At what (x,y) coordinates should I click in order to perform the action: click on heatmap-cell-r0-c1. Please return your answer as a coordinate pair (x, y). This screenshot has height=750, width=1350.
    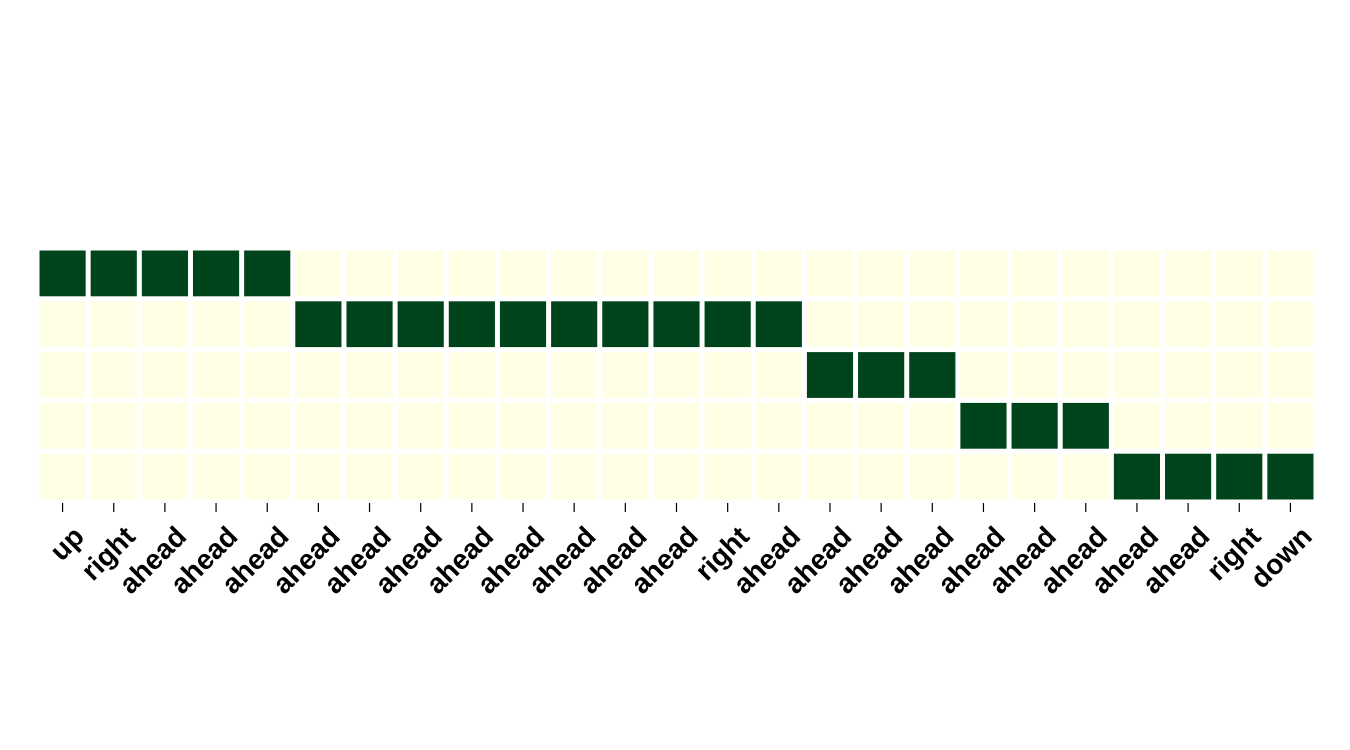
    Looking at the image, I should click on (113, 273).